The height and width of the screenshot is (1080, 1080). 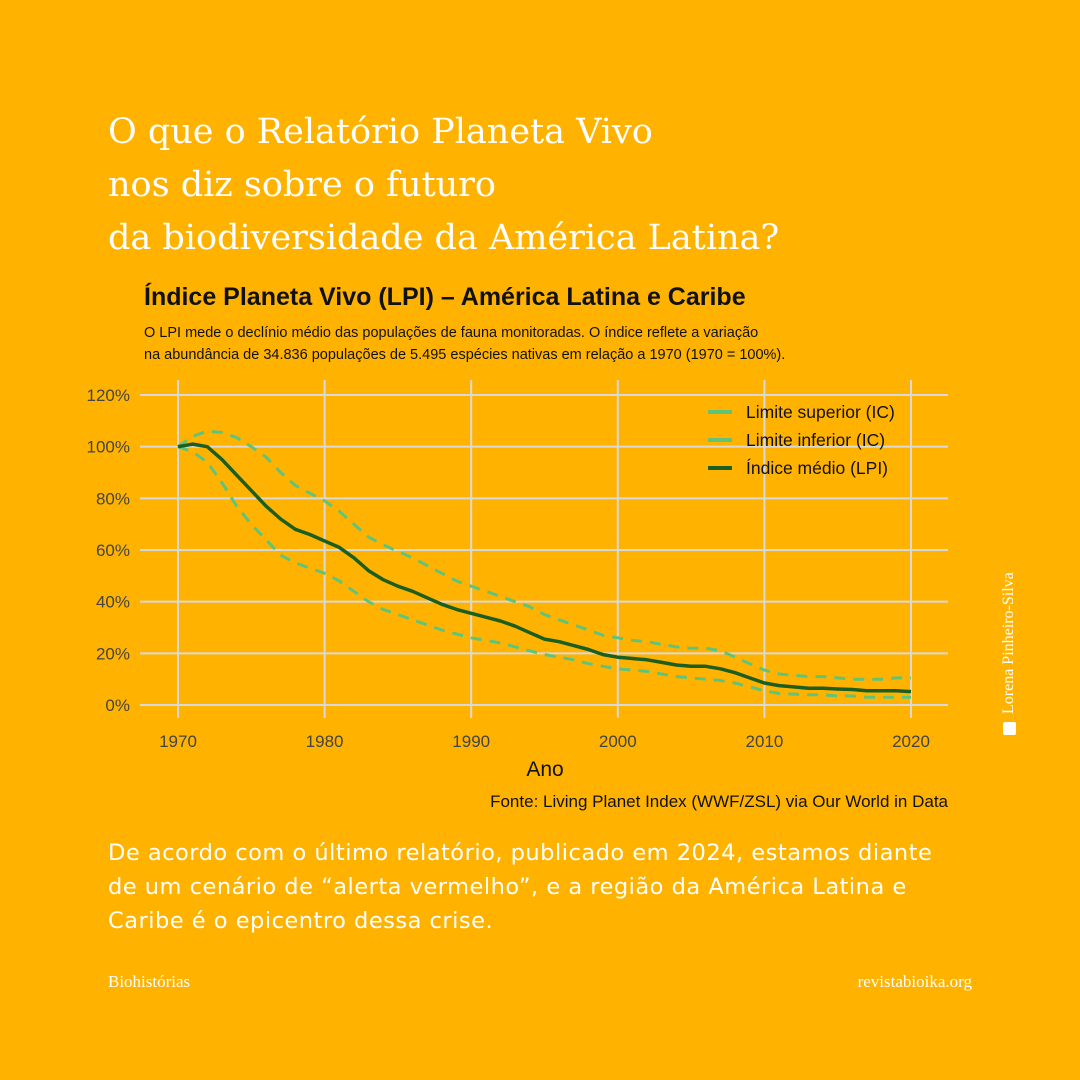 I want to click on legend-label: Limite superior (IC), so click(x=820, y=412).